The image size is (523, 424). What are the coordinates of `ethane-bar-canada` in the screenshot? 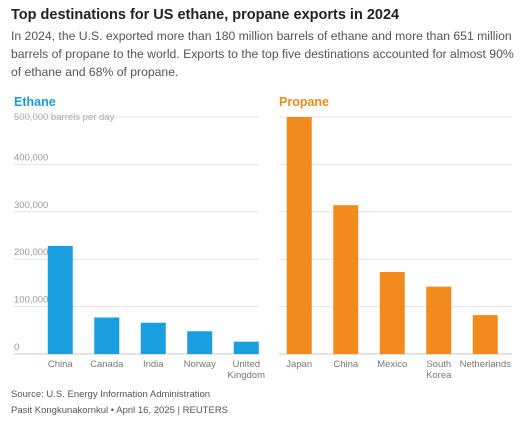 It's located at (107, 335).